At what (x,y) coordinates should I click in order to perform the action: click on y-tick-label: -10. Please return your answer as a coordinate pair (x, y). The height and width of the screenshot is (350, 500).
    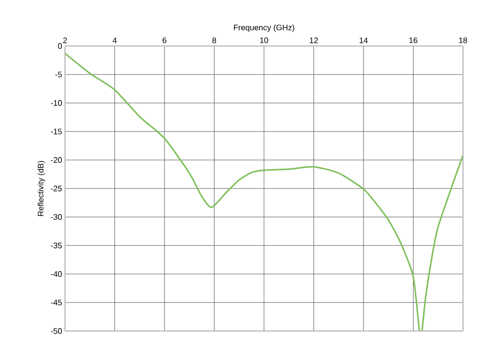
    Looking at the image, I should click on (56, 103).